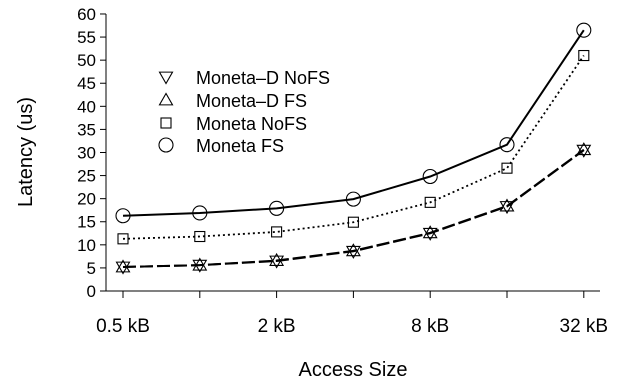 The height and width of the screenshot is (386, 629). I want to click on legend-square-icon, so click(166, 123).